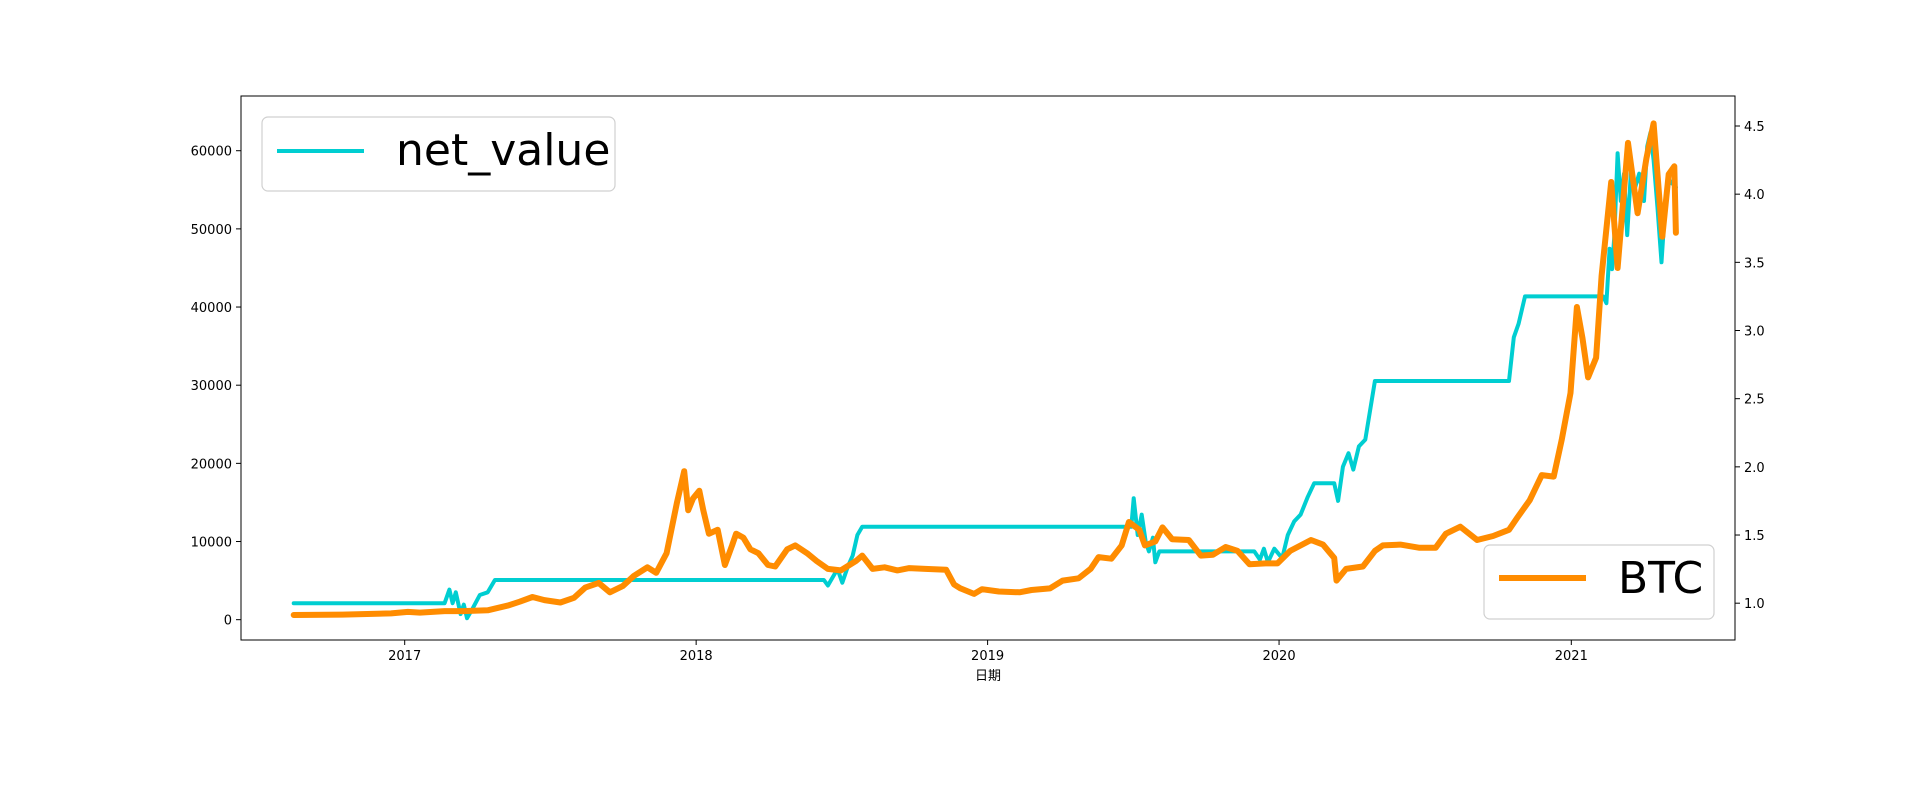  I want to click on legend-label-net-value: net_value, so click(503, 150).